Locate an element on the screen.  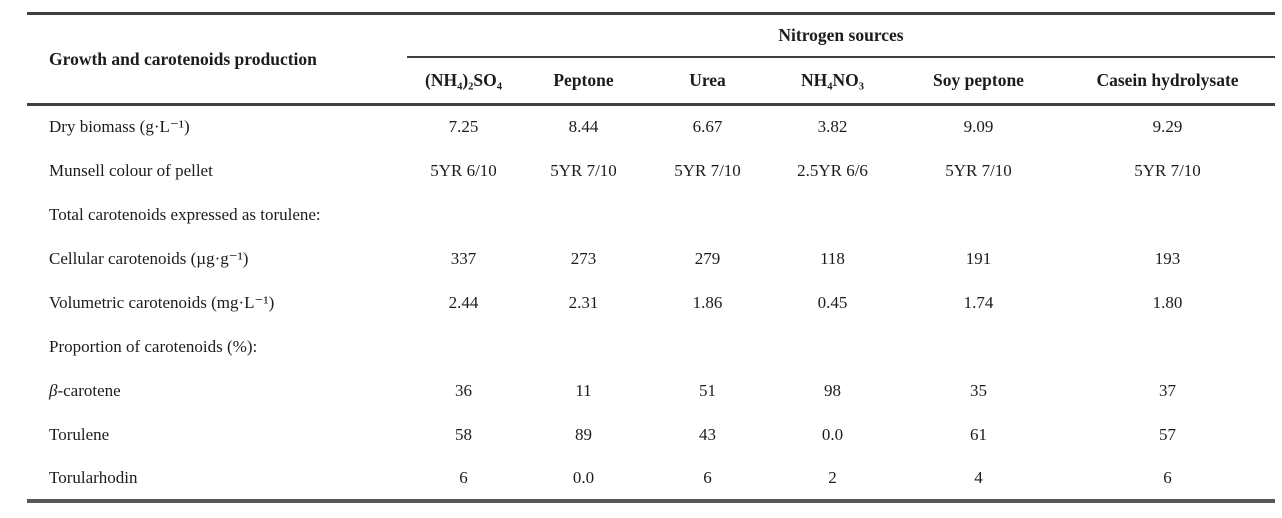
column-group-header-nitrogen-sources: Nitrogen sources is located at coordinates (841, 35).